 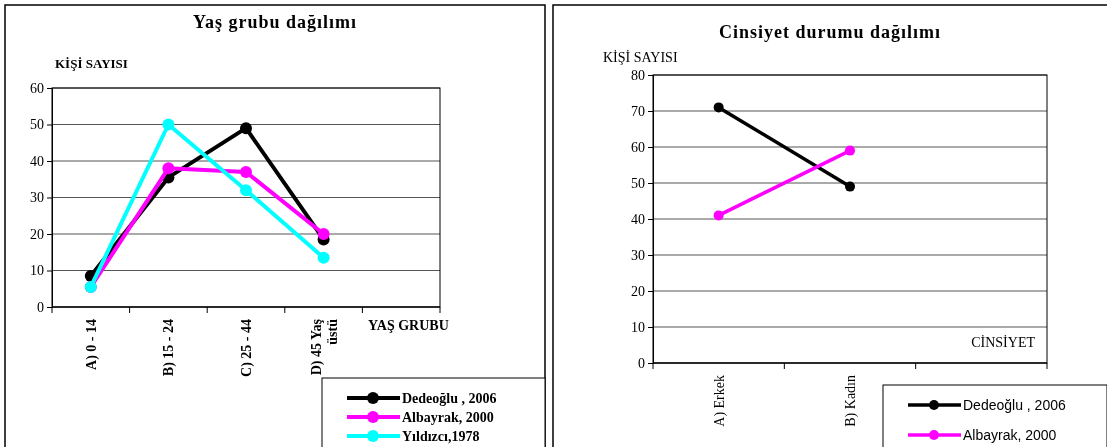 What do you see at coordinates (1003, 342) in the screenshot?
I see `x-axis-title: CİNSİYET` at bounding box center [1003, 342].